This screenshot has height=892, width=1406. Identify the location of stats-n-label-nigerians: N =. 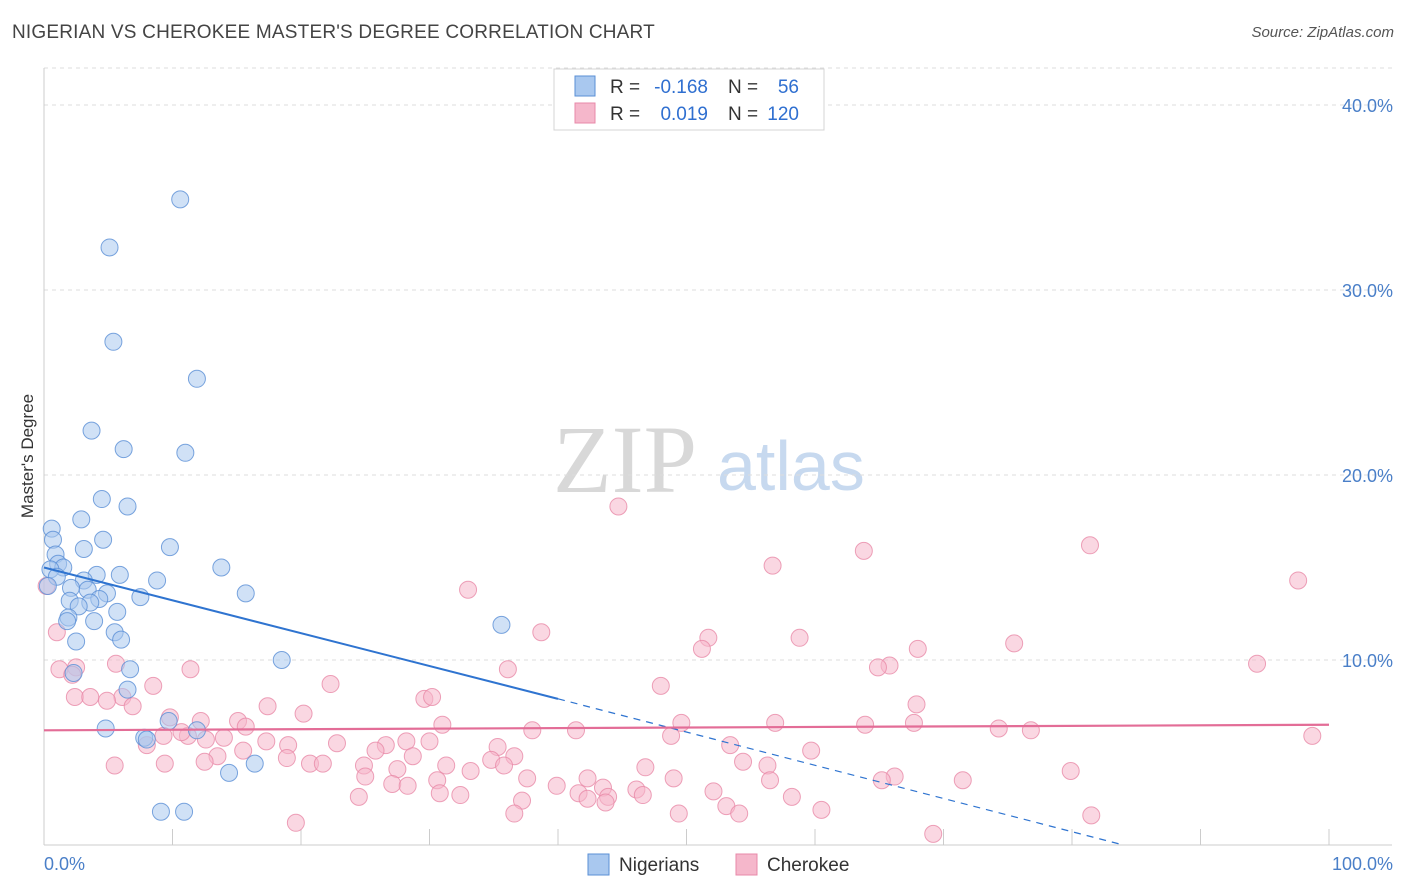
(743, 87).